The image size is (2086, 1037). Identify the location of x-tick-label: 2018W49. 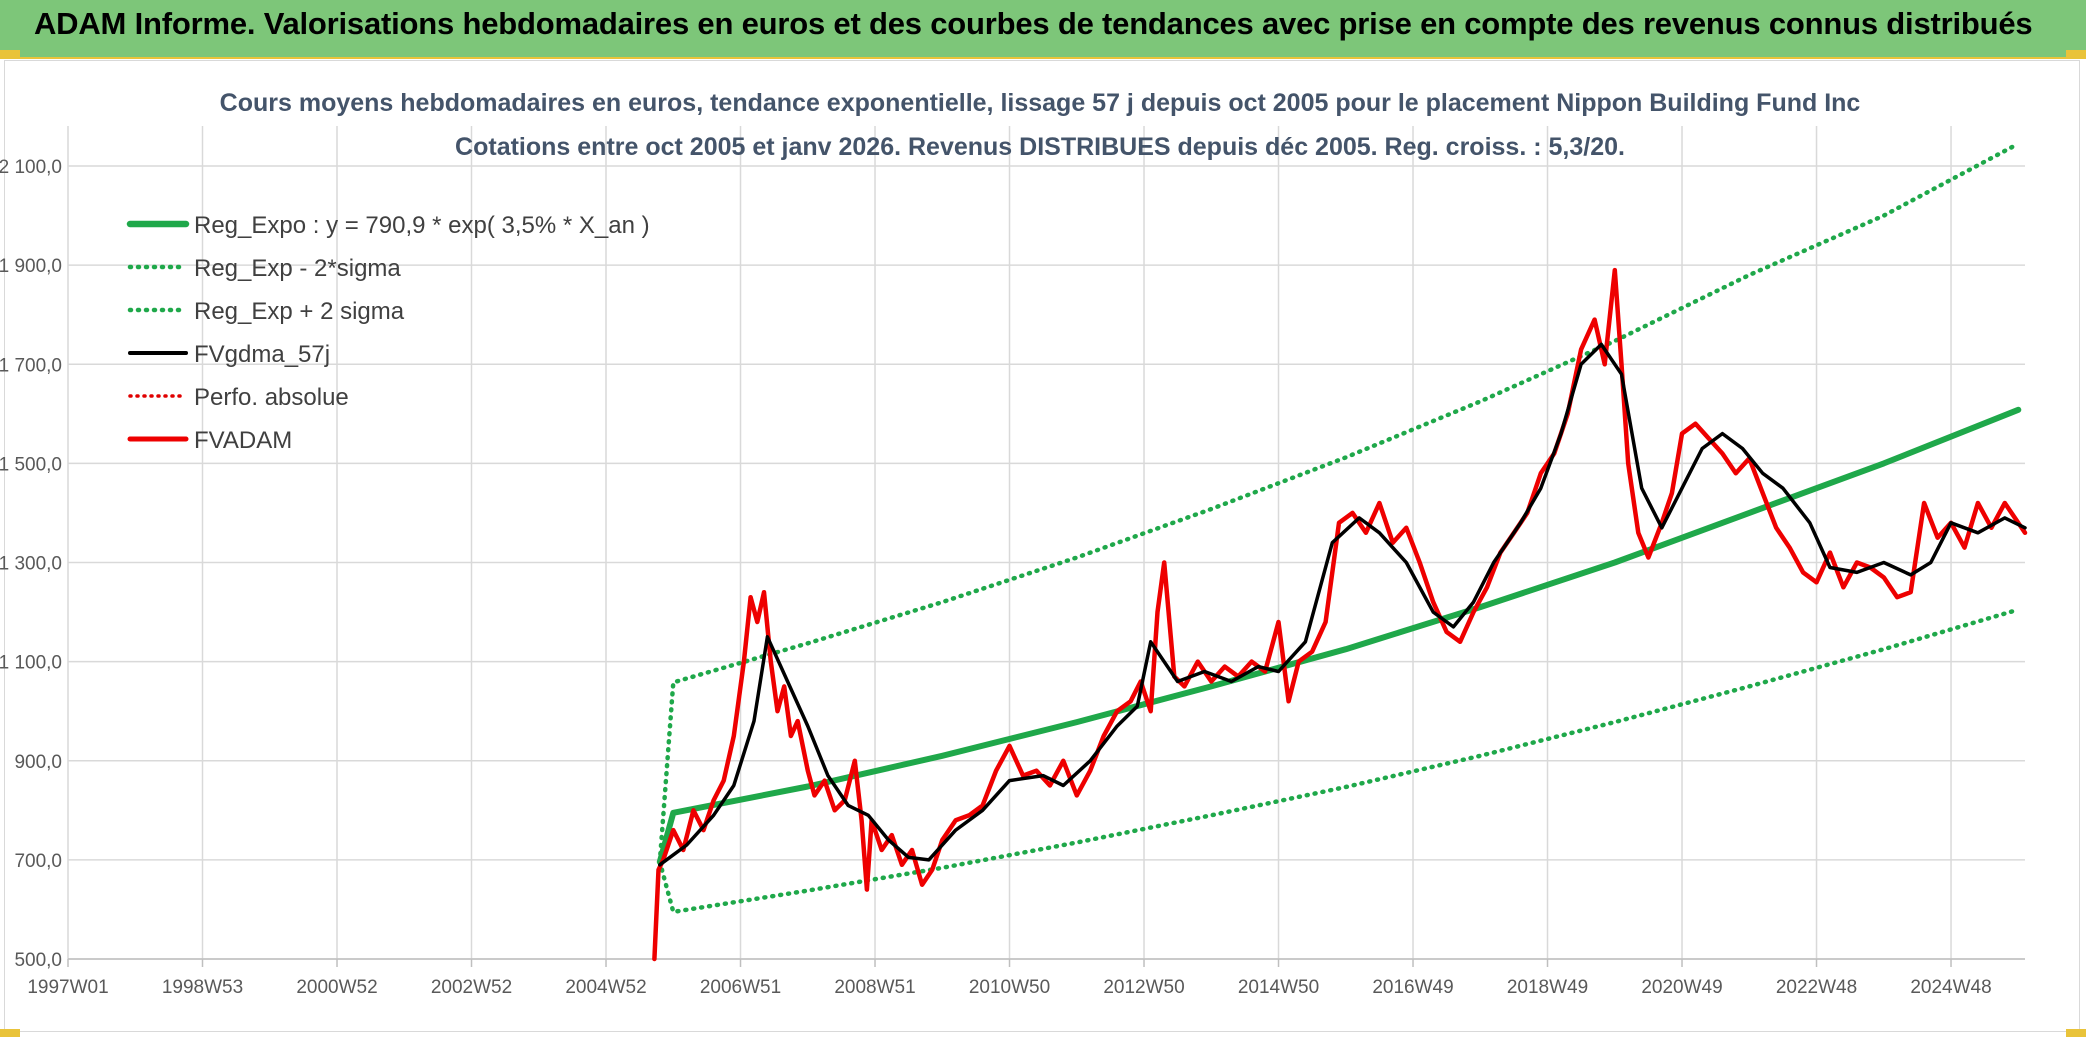
(1547, 987).